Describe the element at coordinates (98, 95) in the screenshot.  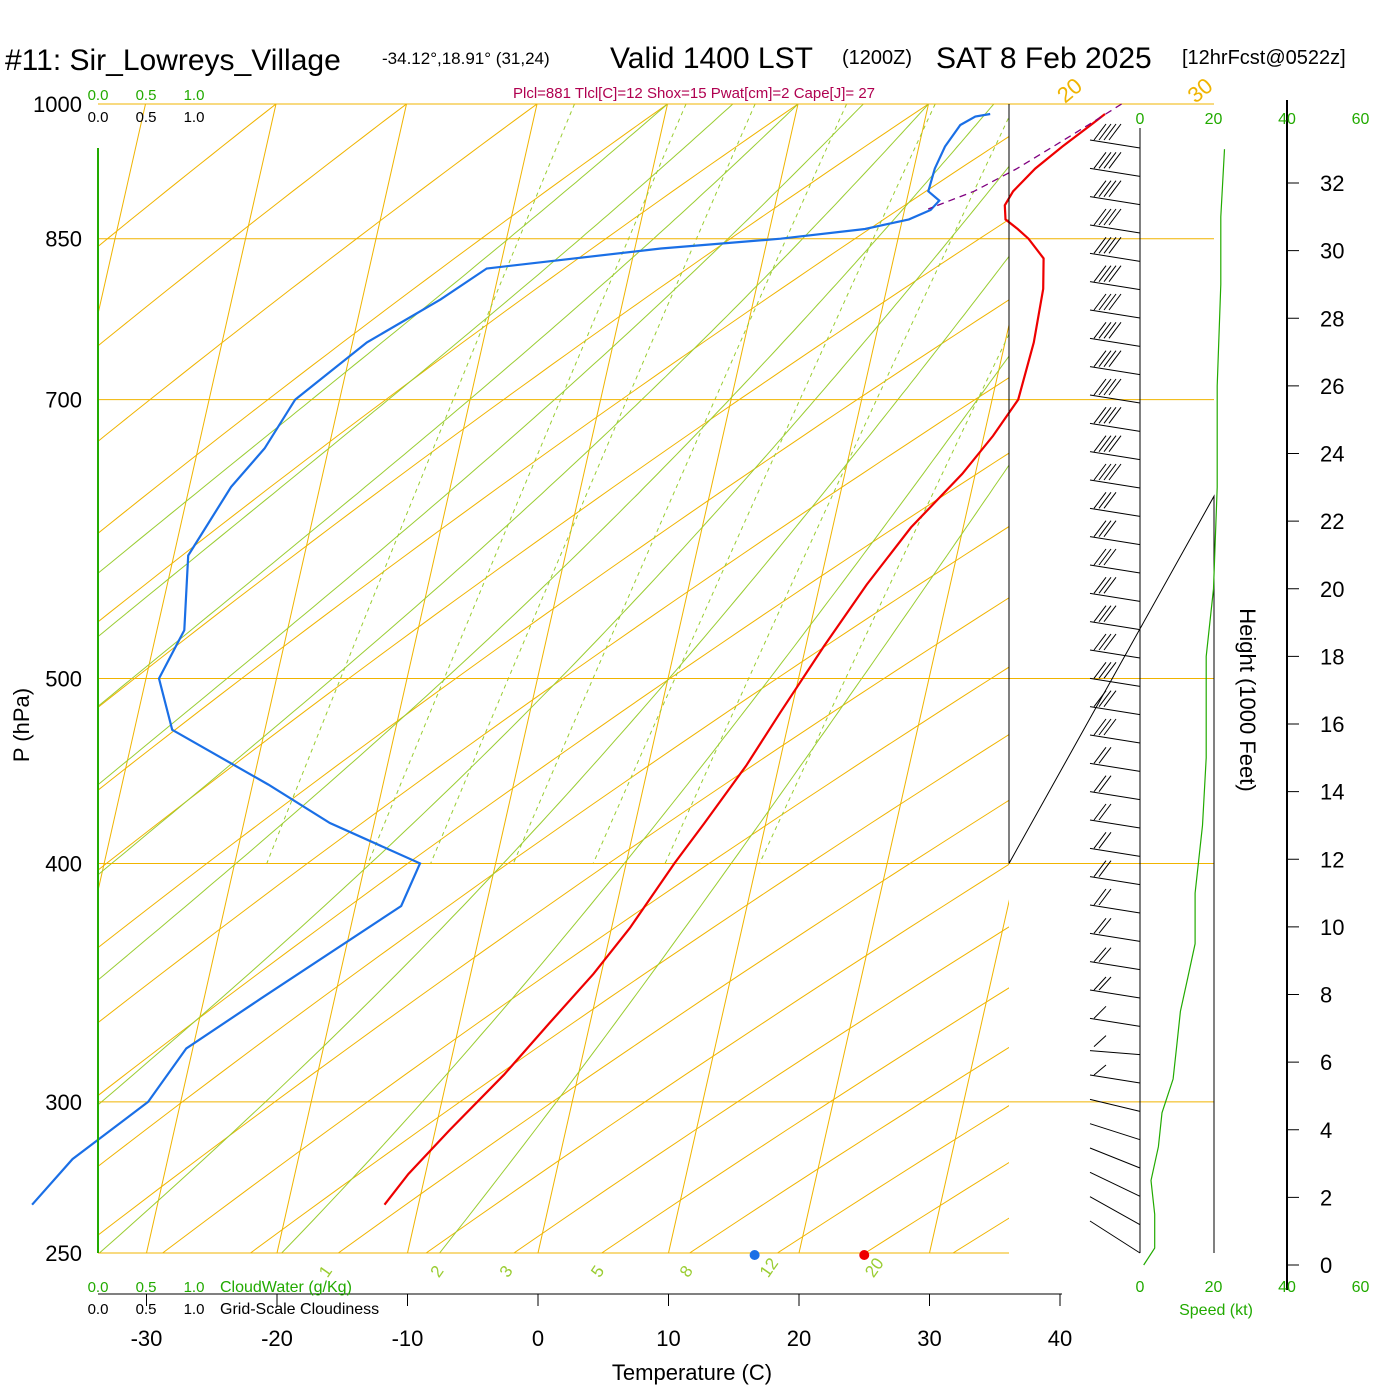
I see `cloudwater-tick-top: 0.0` at that location.